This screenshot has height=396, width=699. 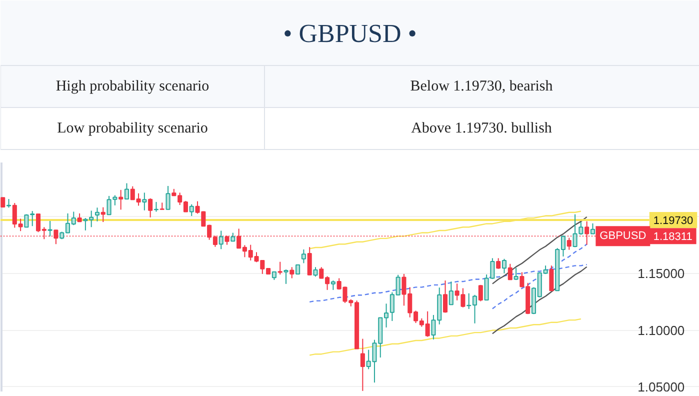 I want to click on y-tick-label: 1.10000, so click(x=661, y=330).